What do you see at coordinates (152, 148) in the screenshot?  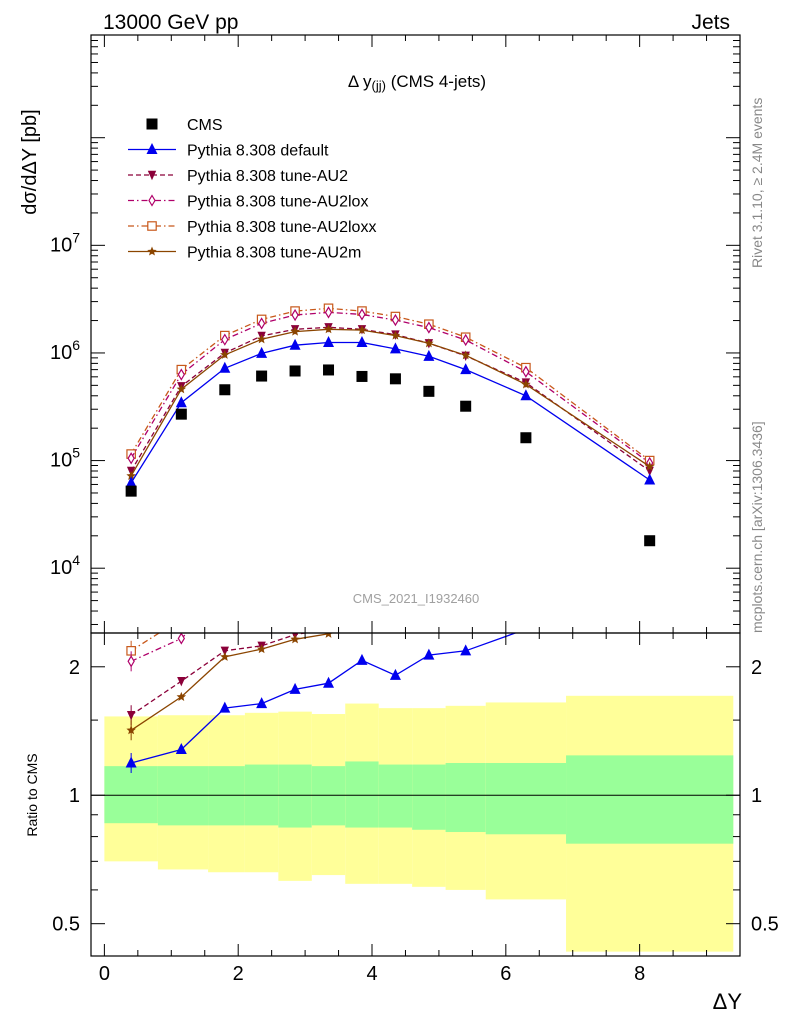 I see `legend-marker-default` at bounding box center [152, 148].